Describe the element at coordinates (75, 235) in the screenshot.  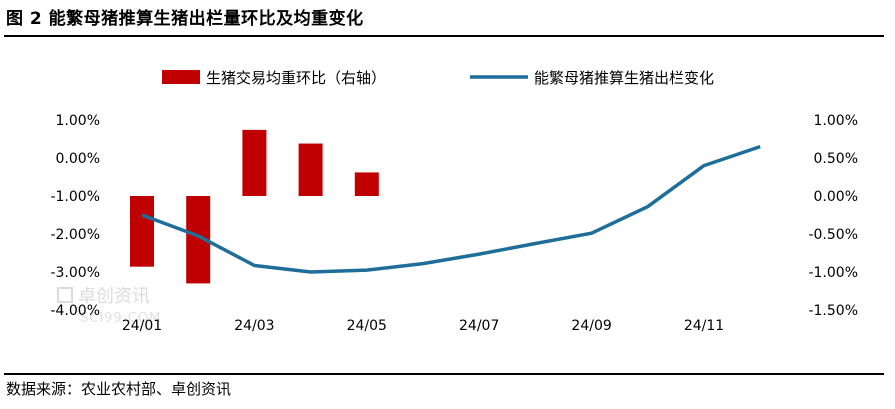
I see `left-tick-label: -2.00%` at that location.